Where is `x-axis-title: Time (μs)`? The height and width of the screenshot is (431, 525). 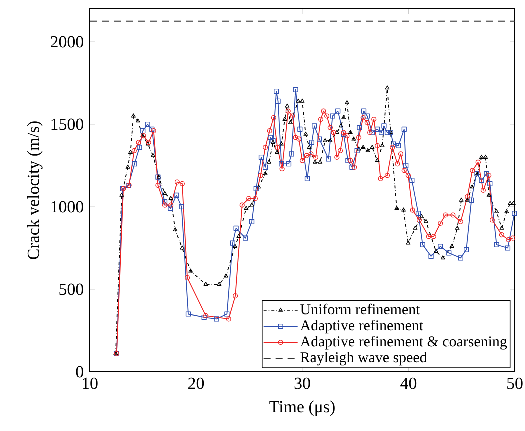
x-axis-title: Time (μs) is located at coordinates (302, 408).